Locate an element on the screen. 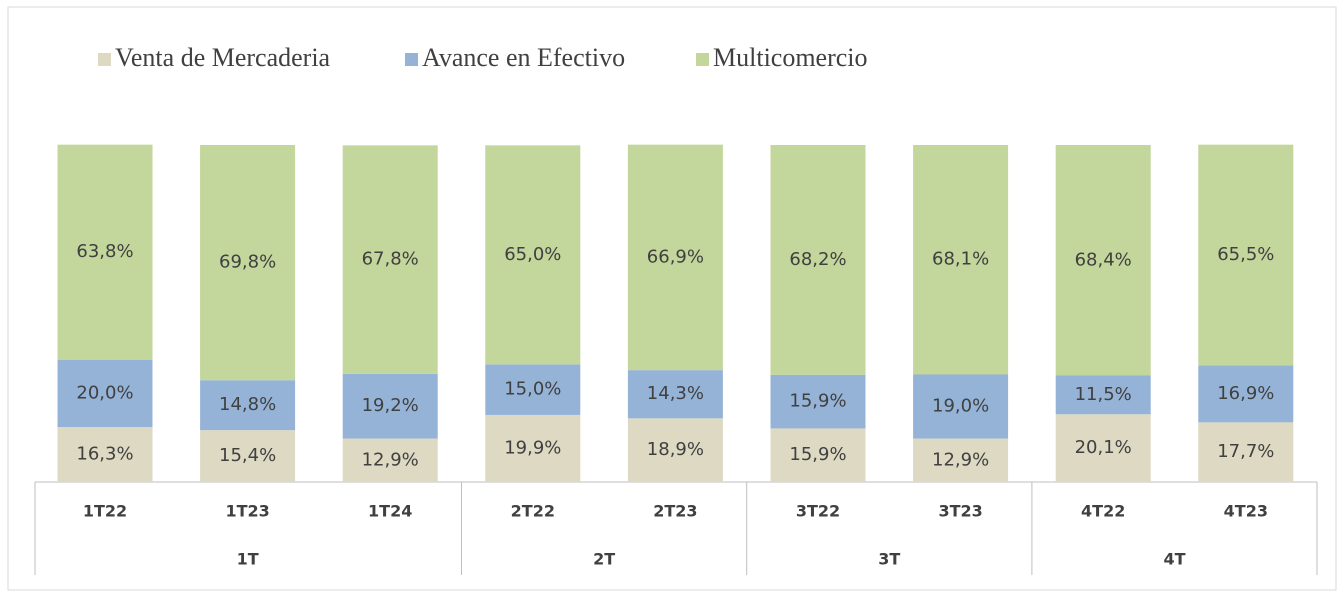  data-label: 18,9% is located at coordinates (675, 449).